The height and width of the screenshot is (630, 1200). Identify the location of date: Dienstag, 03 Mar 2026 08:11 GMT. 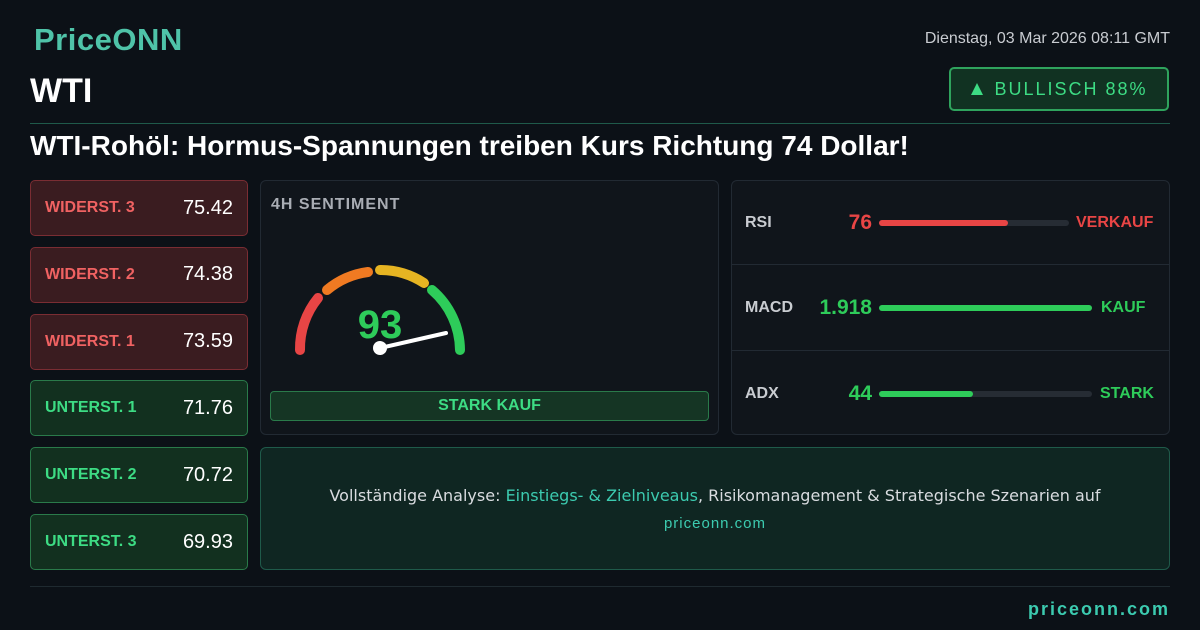
(1047, 38).